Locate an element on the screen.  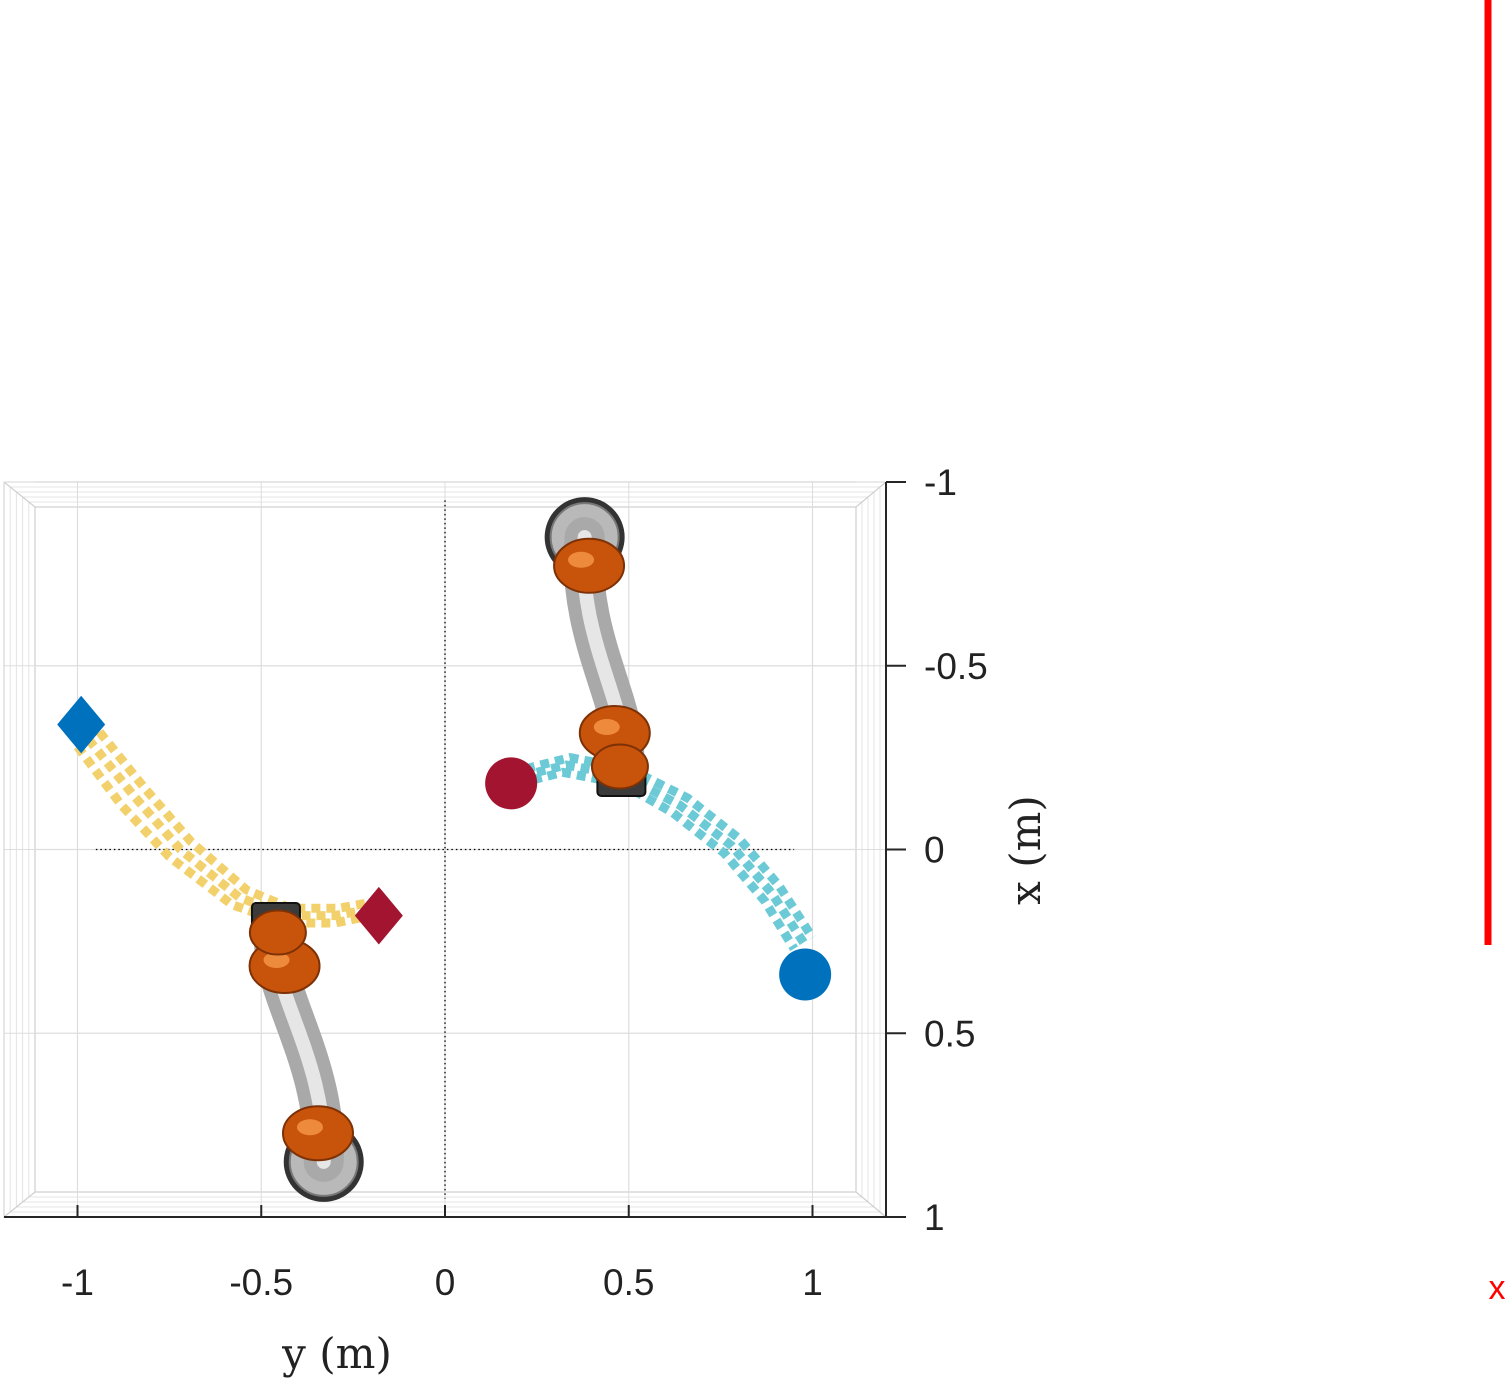
y-tick-label: 0.5 is located at coordinates (949, 1033).